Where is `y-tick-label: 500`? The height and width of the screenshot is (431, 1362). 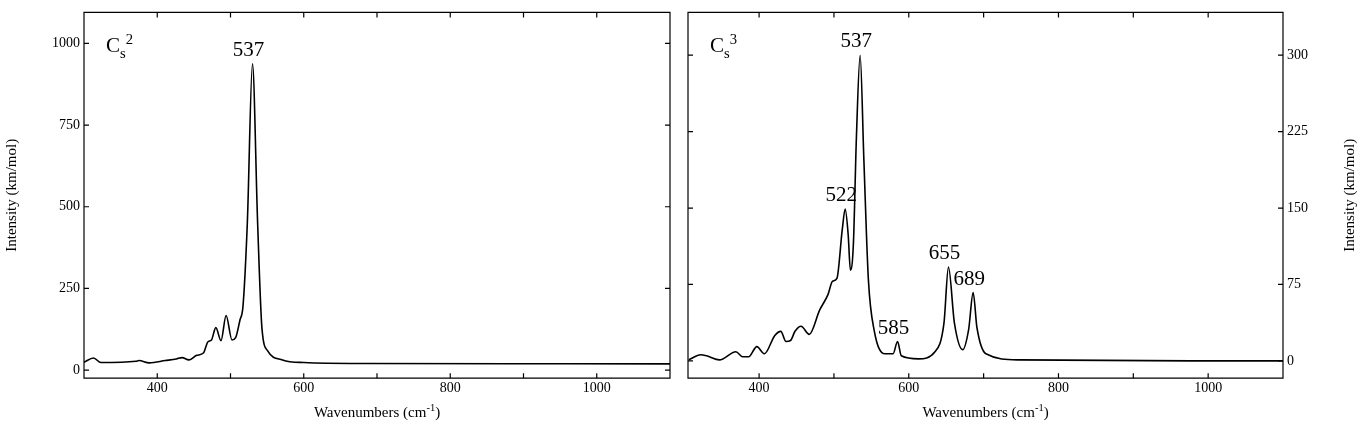
y-tick-label: 500 is located at coordinates (69, 206).